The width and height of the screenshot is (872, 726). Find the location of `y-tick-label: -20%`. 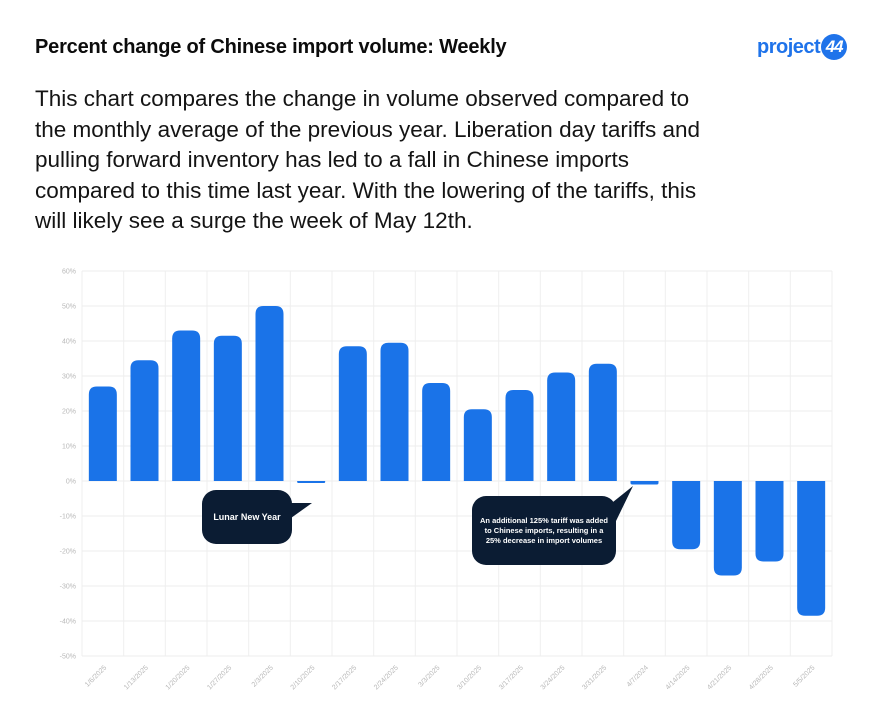

y-tick-label: -20% is located at coordinates (68, 552).